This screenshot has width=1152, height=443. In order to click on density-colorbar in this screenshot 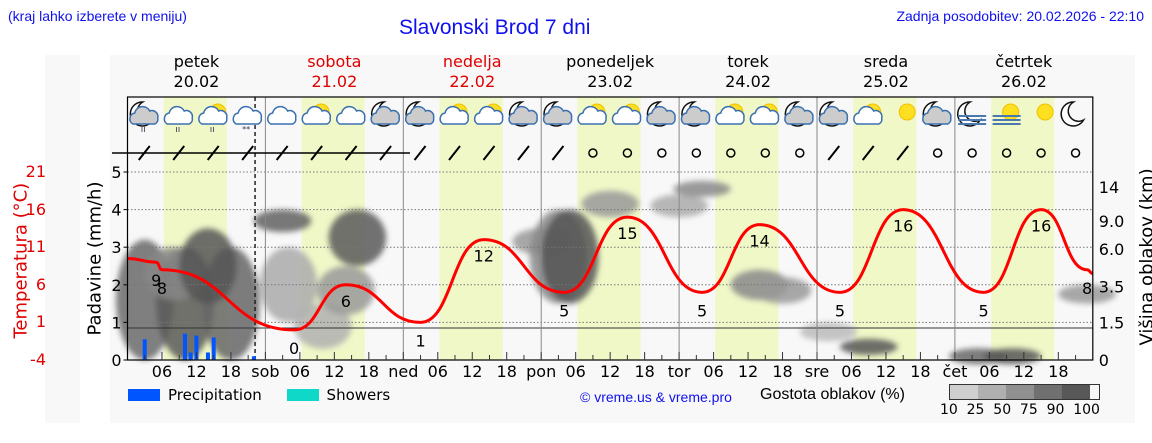, I will do `click(1024, 392)`.